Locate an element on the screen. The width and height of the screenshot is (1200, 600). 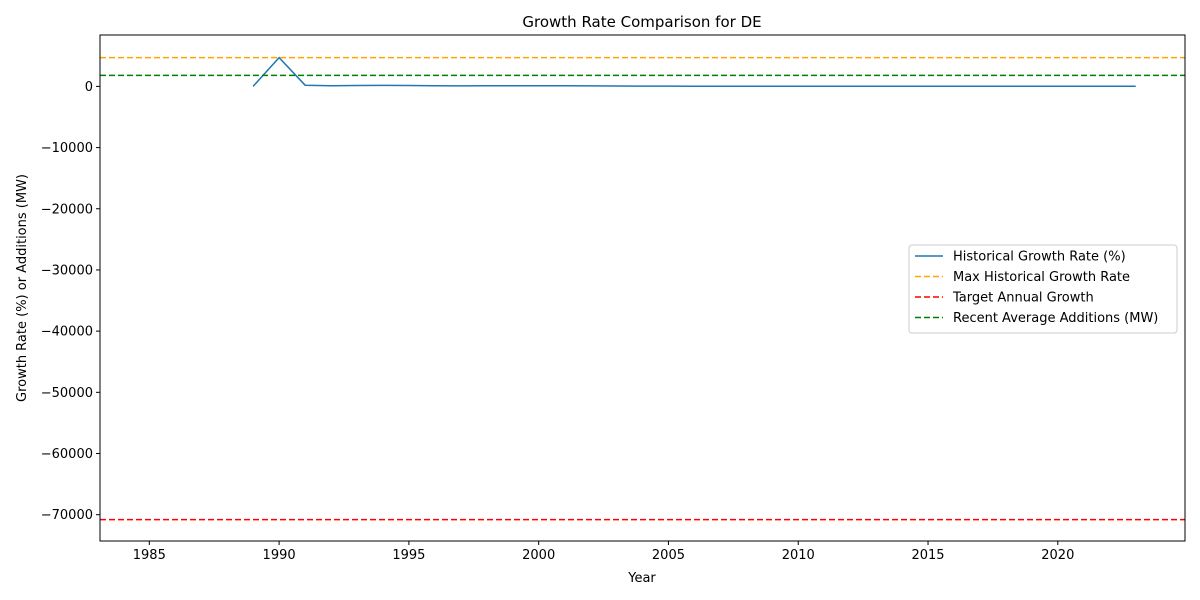
x-axis-title: Year is located at coordinates (641, 578).